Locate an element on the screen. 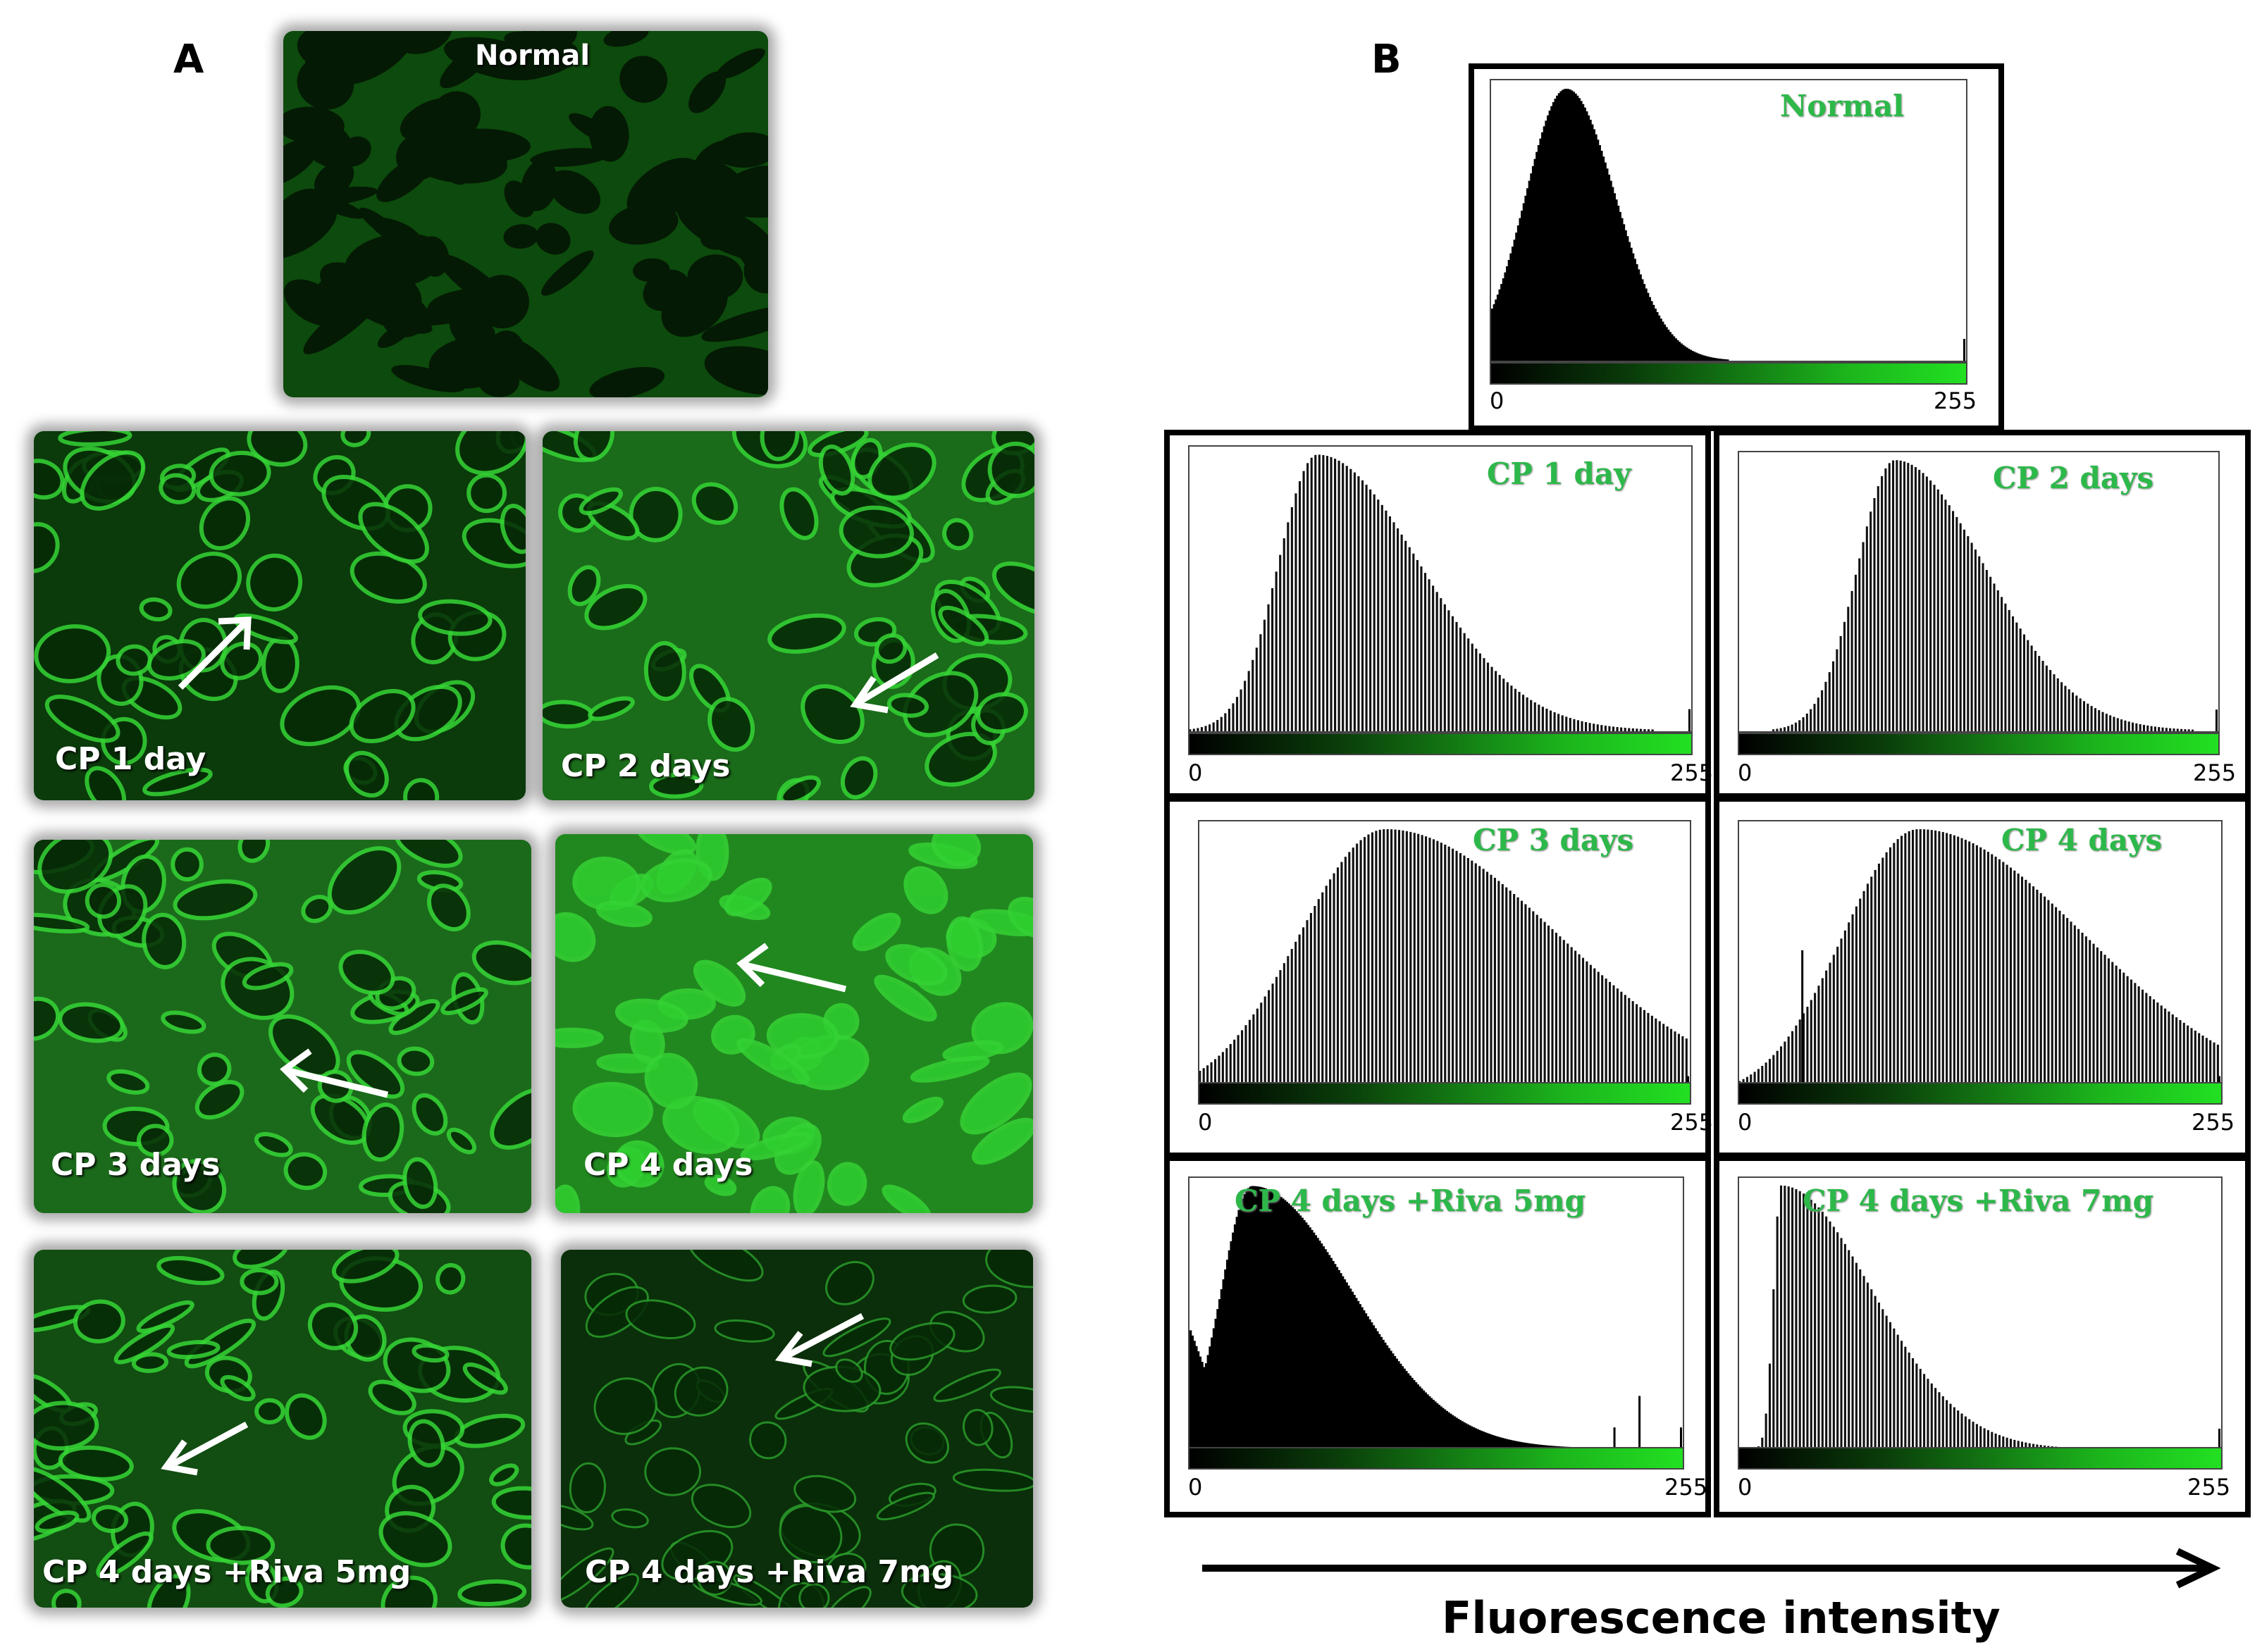  histogram-saturation-bin is located at coordinates (2219, 1439).